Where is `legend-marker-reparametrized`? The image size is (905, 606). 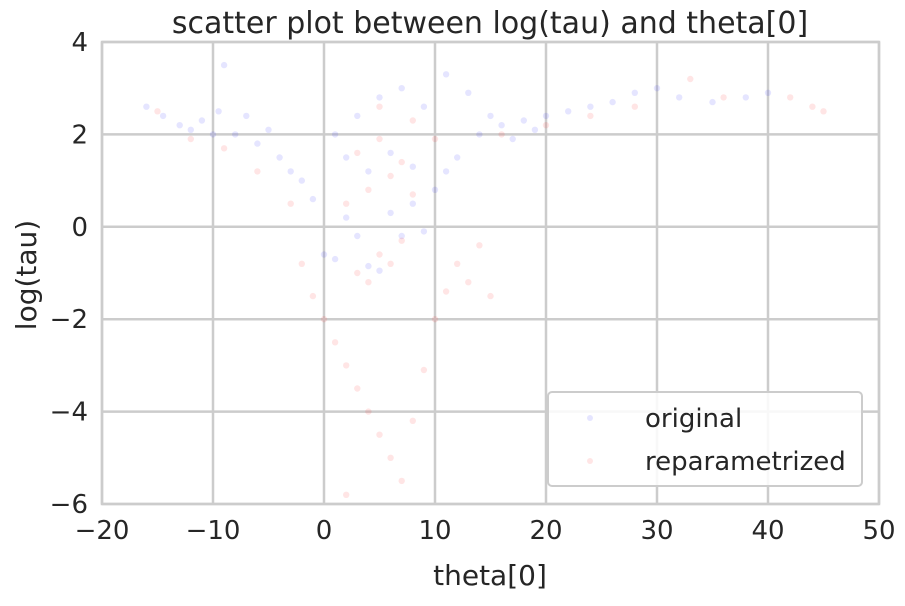 legend-marker-reparametrized is located at coordinates (590, 461).